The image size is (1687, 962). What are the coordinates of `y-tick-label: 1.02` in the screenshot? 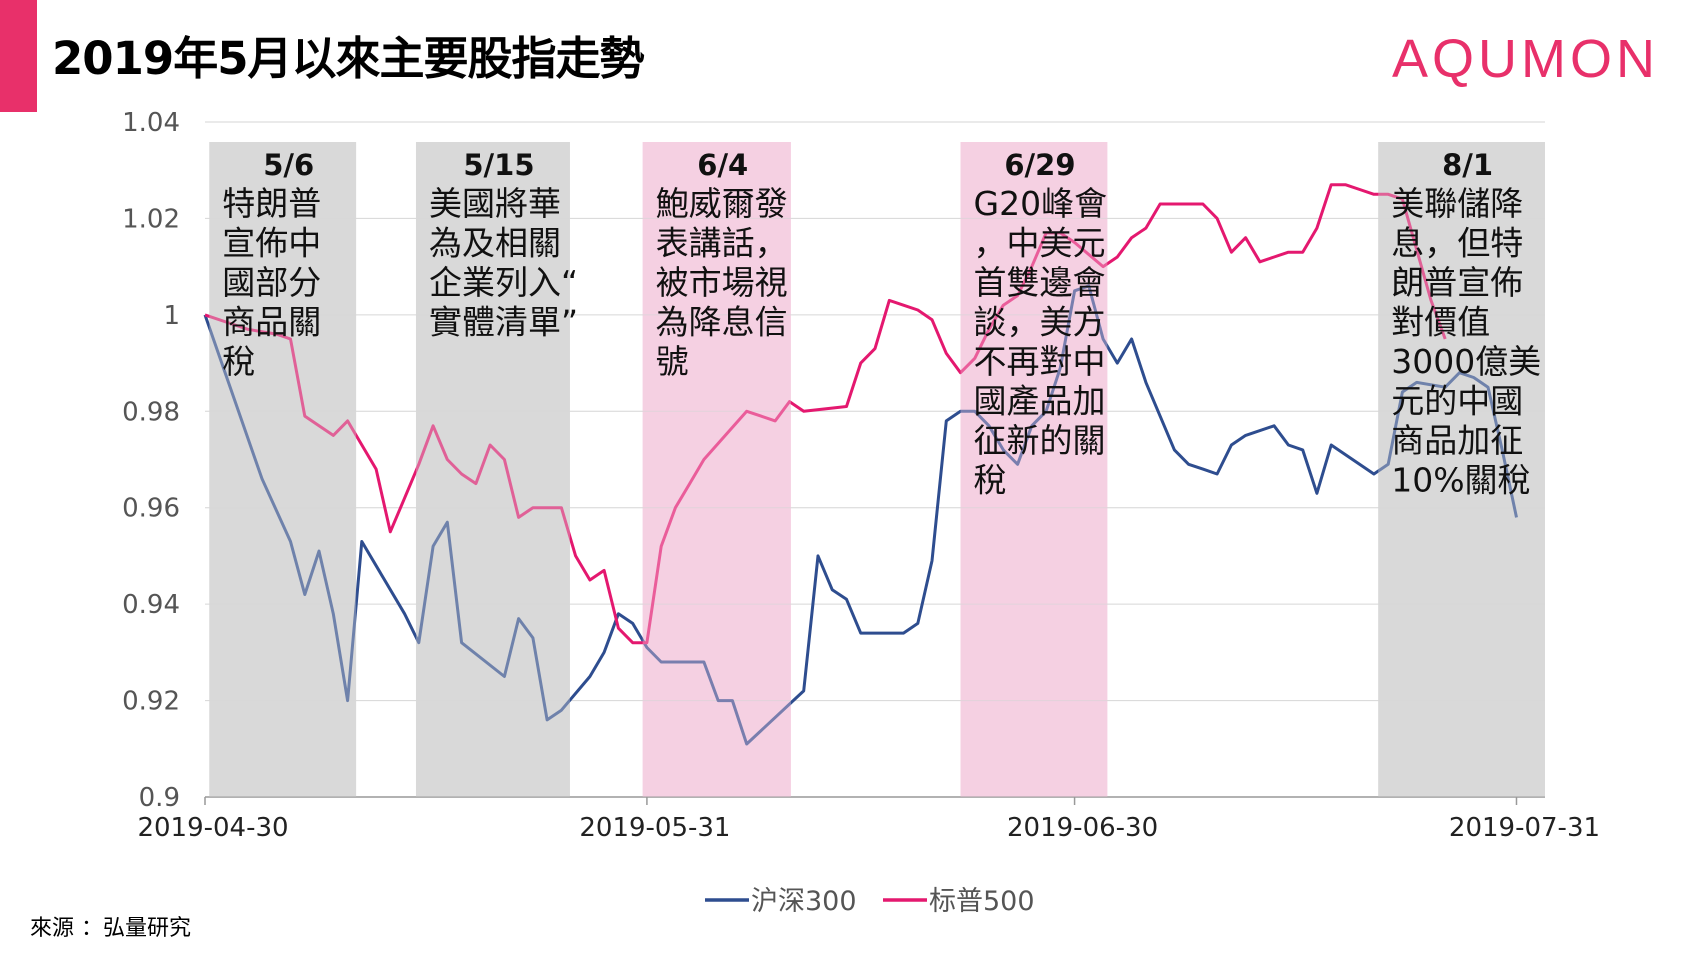 It's located at (151, 219).